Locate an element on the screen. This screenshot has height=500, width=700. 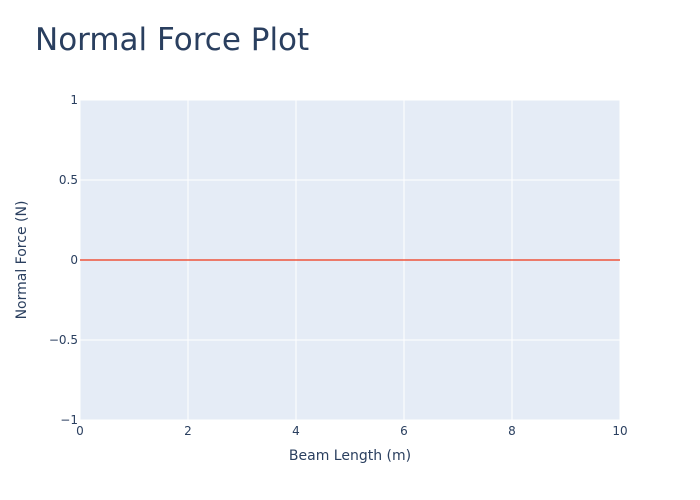
y-tick-label: 1 is located at coordinates (74, 100).